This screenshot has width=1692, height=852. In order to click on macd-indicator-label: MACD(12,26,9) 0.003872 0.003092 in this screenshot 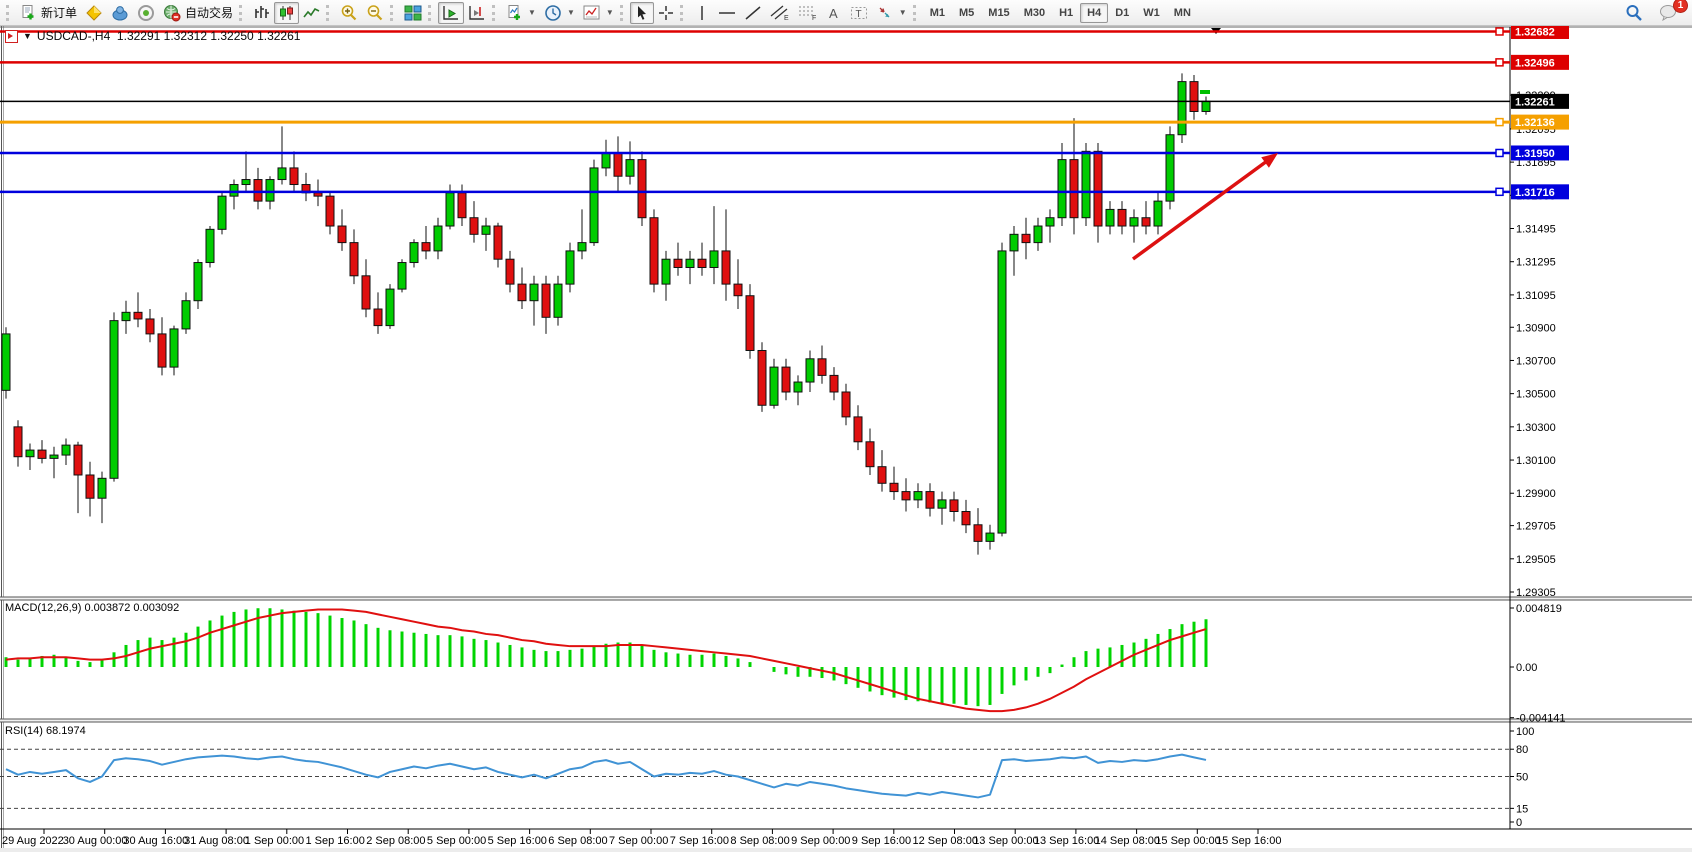, I will do `click(92, 608)`.